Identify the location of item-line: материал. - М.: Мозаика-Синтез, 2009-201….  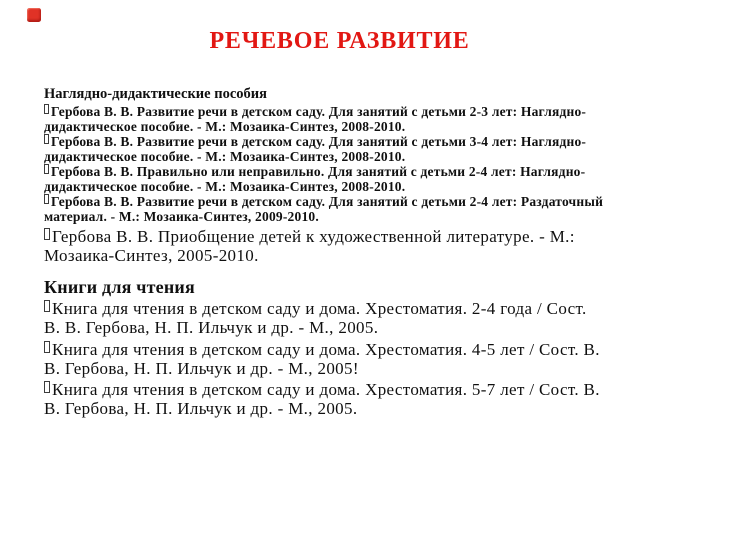
(181, 216).